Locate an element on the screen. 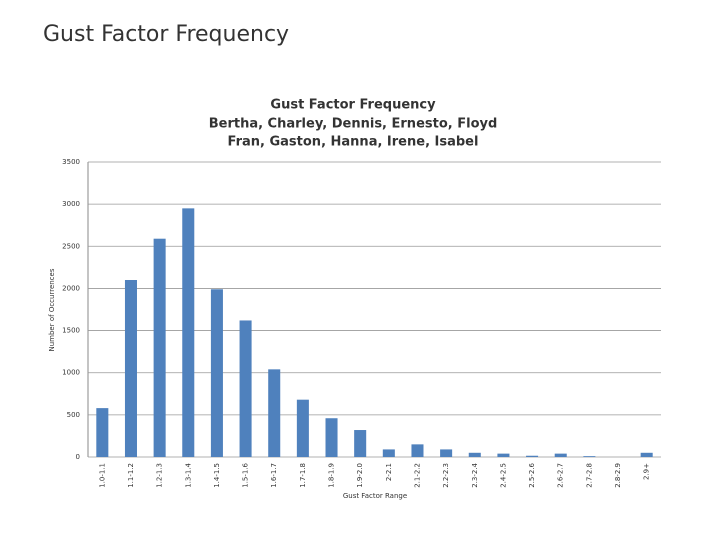  x-tick-label: 1.0-1.1 is located at coordinates (102, 475).